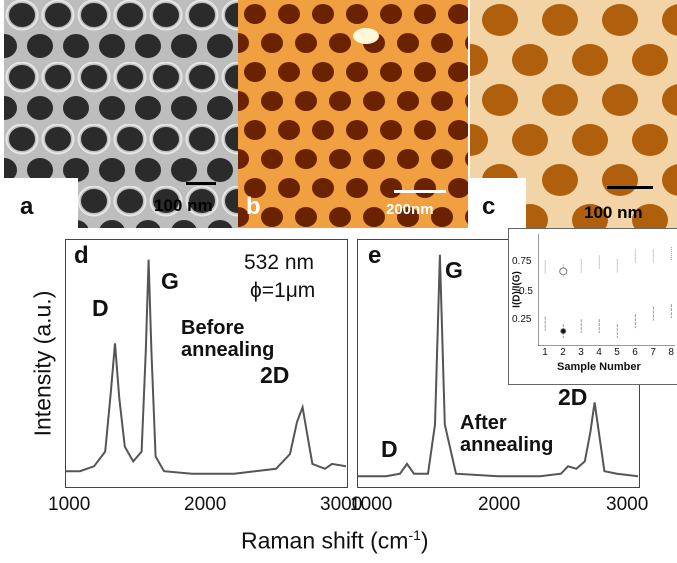 The image size is (677, 563). I want to click on tick-d-2000: 2000, so click(205, 504).